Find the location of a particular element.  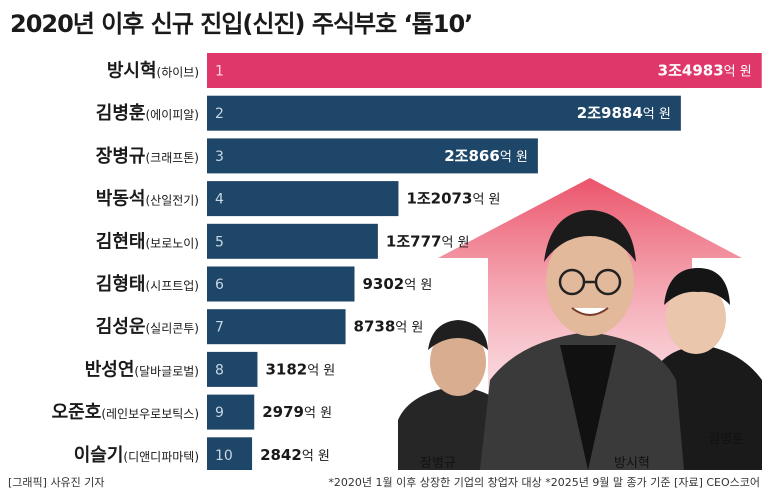

value-label: 3조4983억 원 is located at coordinates (705, 71).